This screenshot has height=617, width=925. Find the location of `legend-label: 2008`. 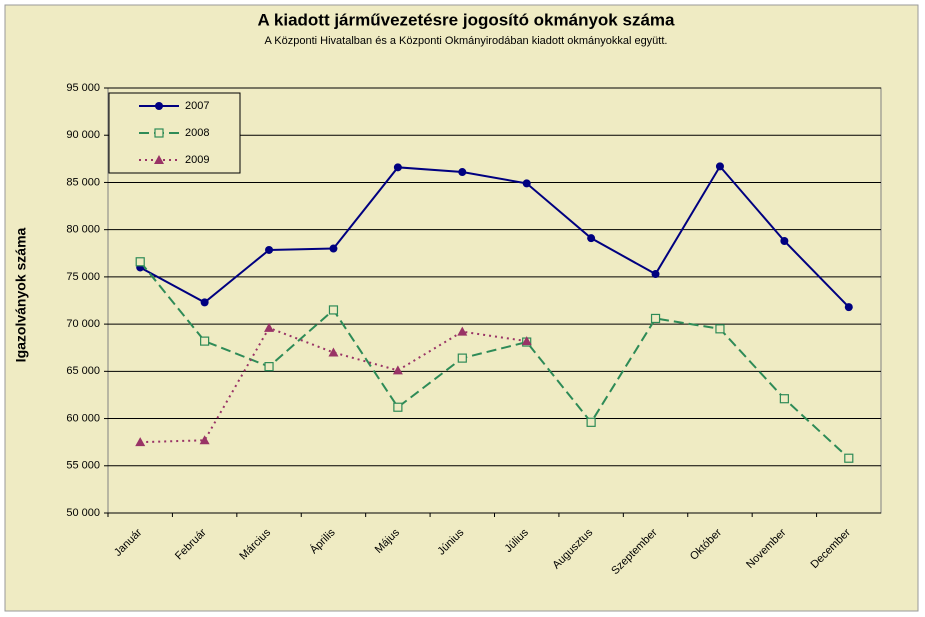

legend-label: 2008 is located at coordinates (197, 133).